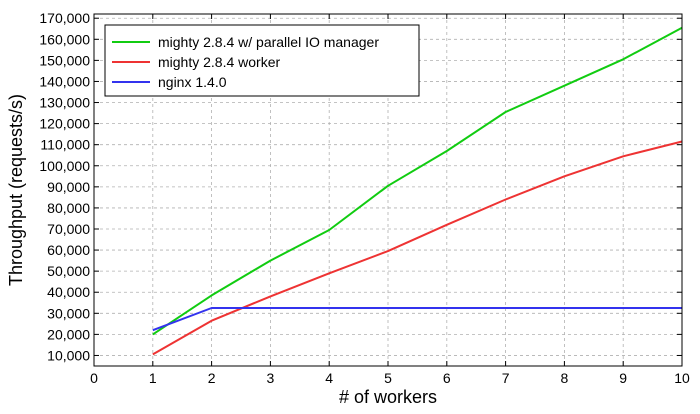  I want to click on legend-label-1: mighty 2.8.4 w/ parallel IO manager, so click(268, 42).